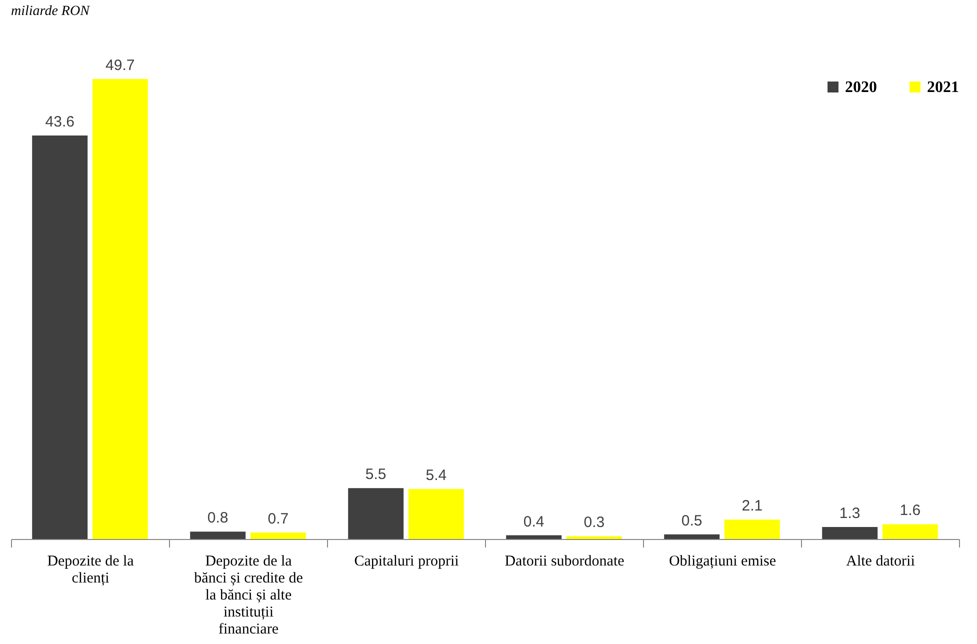 Image resolution: width=977 pixels, height=644 pixels. What do you see at coordinates (943, 87) in the screenshot?
I see `legend-label: 2021` at bounding box center [943, 87].